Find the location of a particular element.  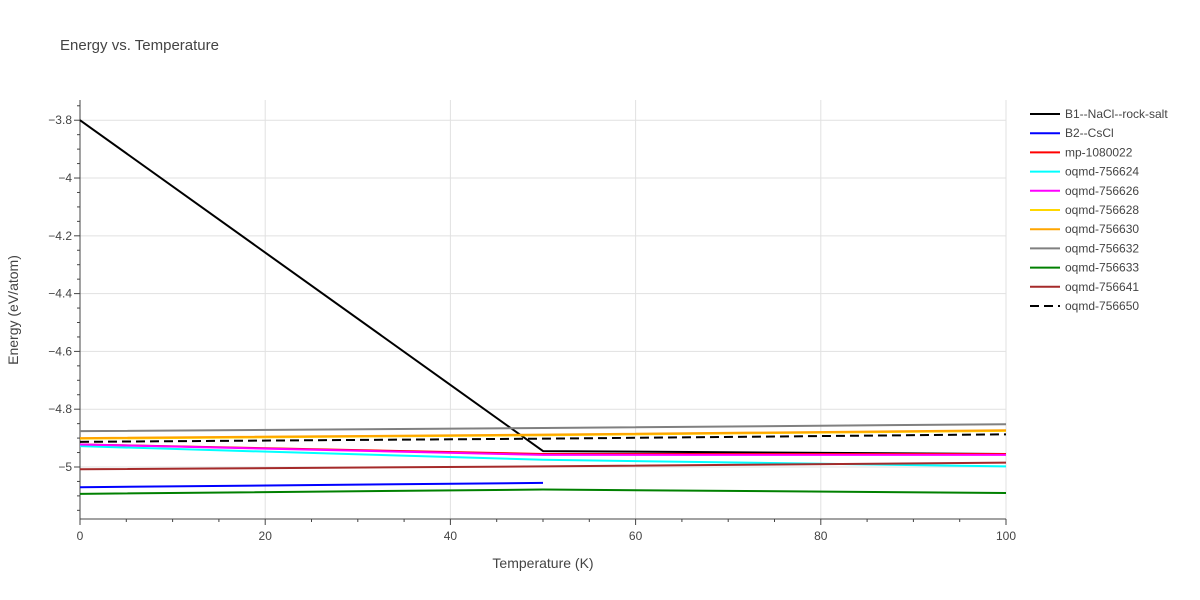

x-tick-label: 0 is located at coordinates (80, 536).